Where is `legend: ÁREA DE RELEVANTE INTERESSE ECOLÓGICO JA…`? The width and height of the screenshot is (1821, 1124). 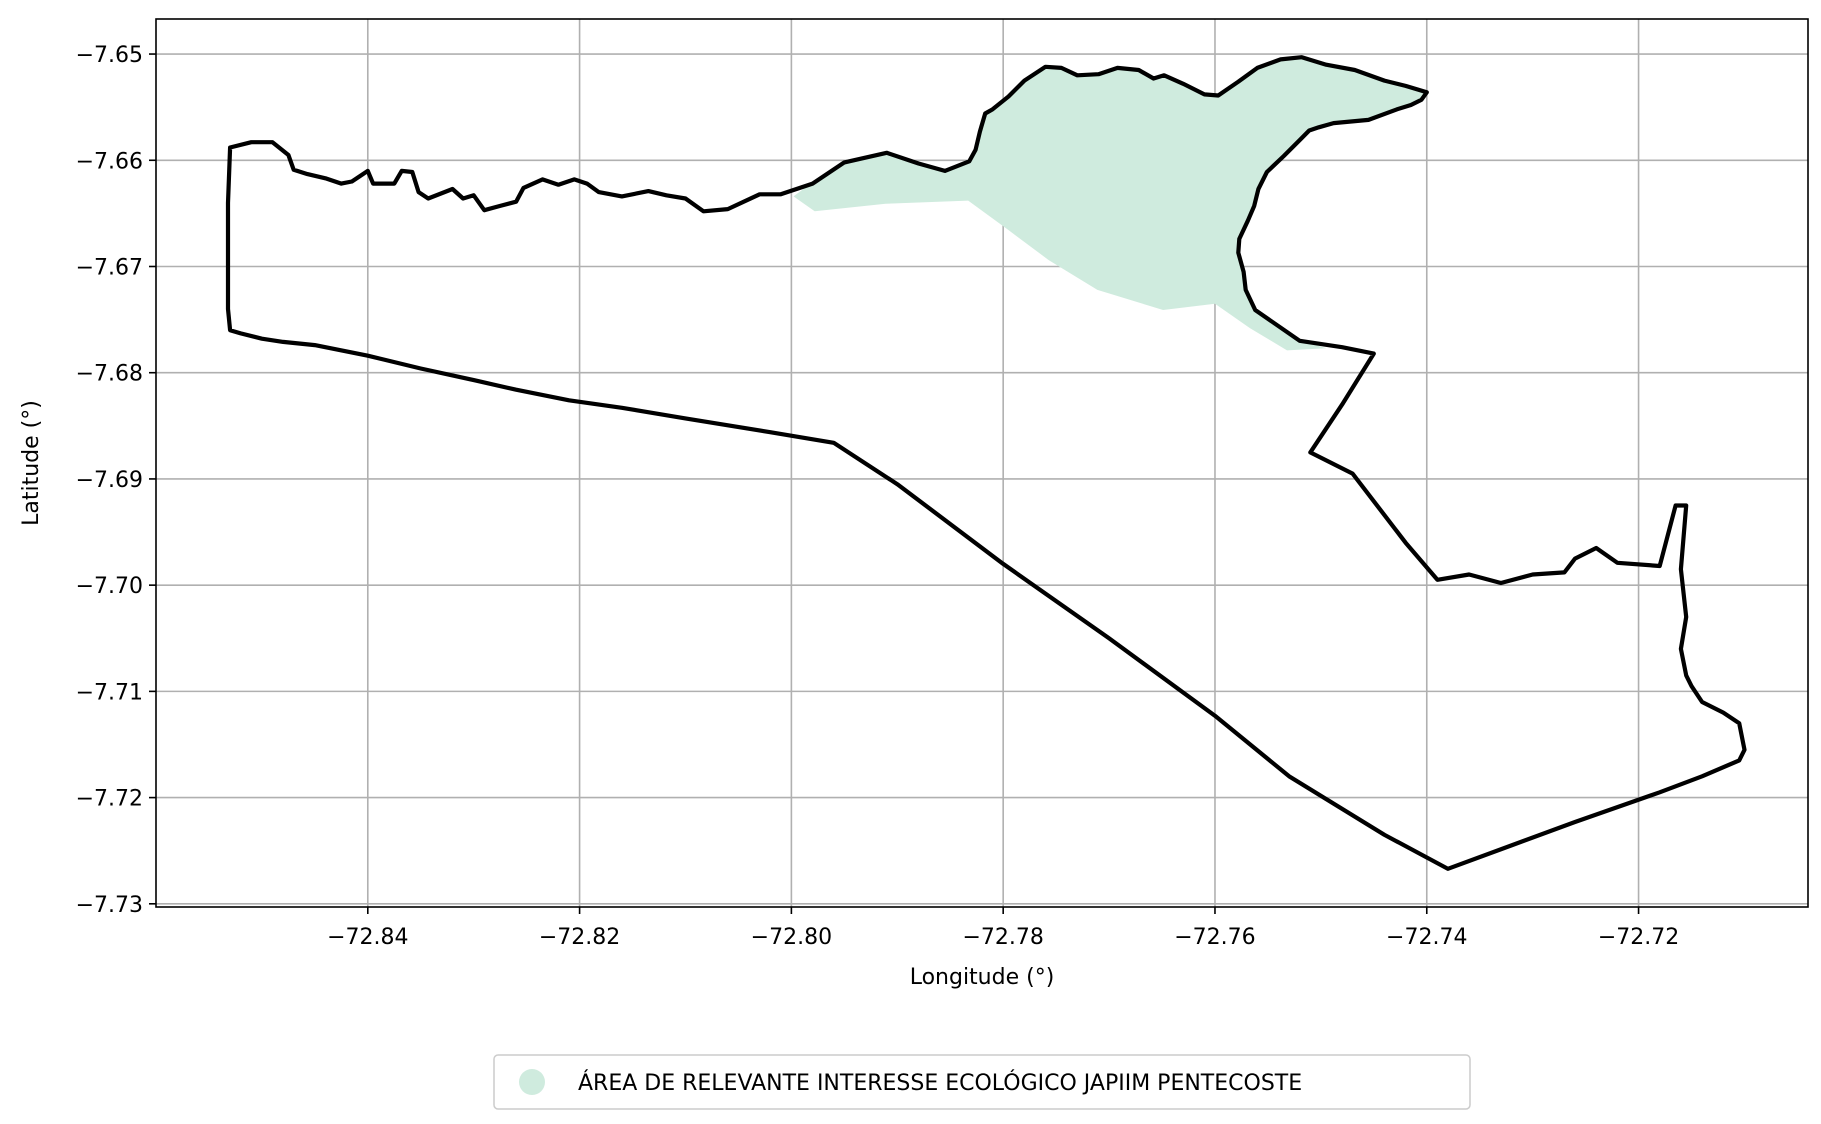
legend: ÁREA DE RELEVANTE INTERESSE ECOLÓGICO JA… is located at coordinates (982, 1082).